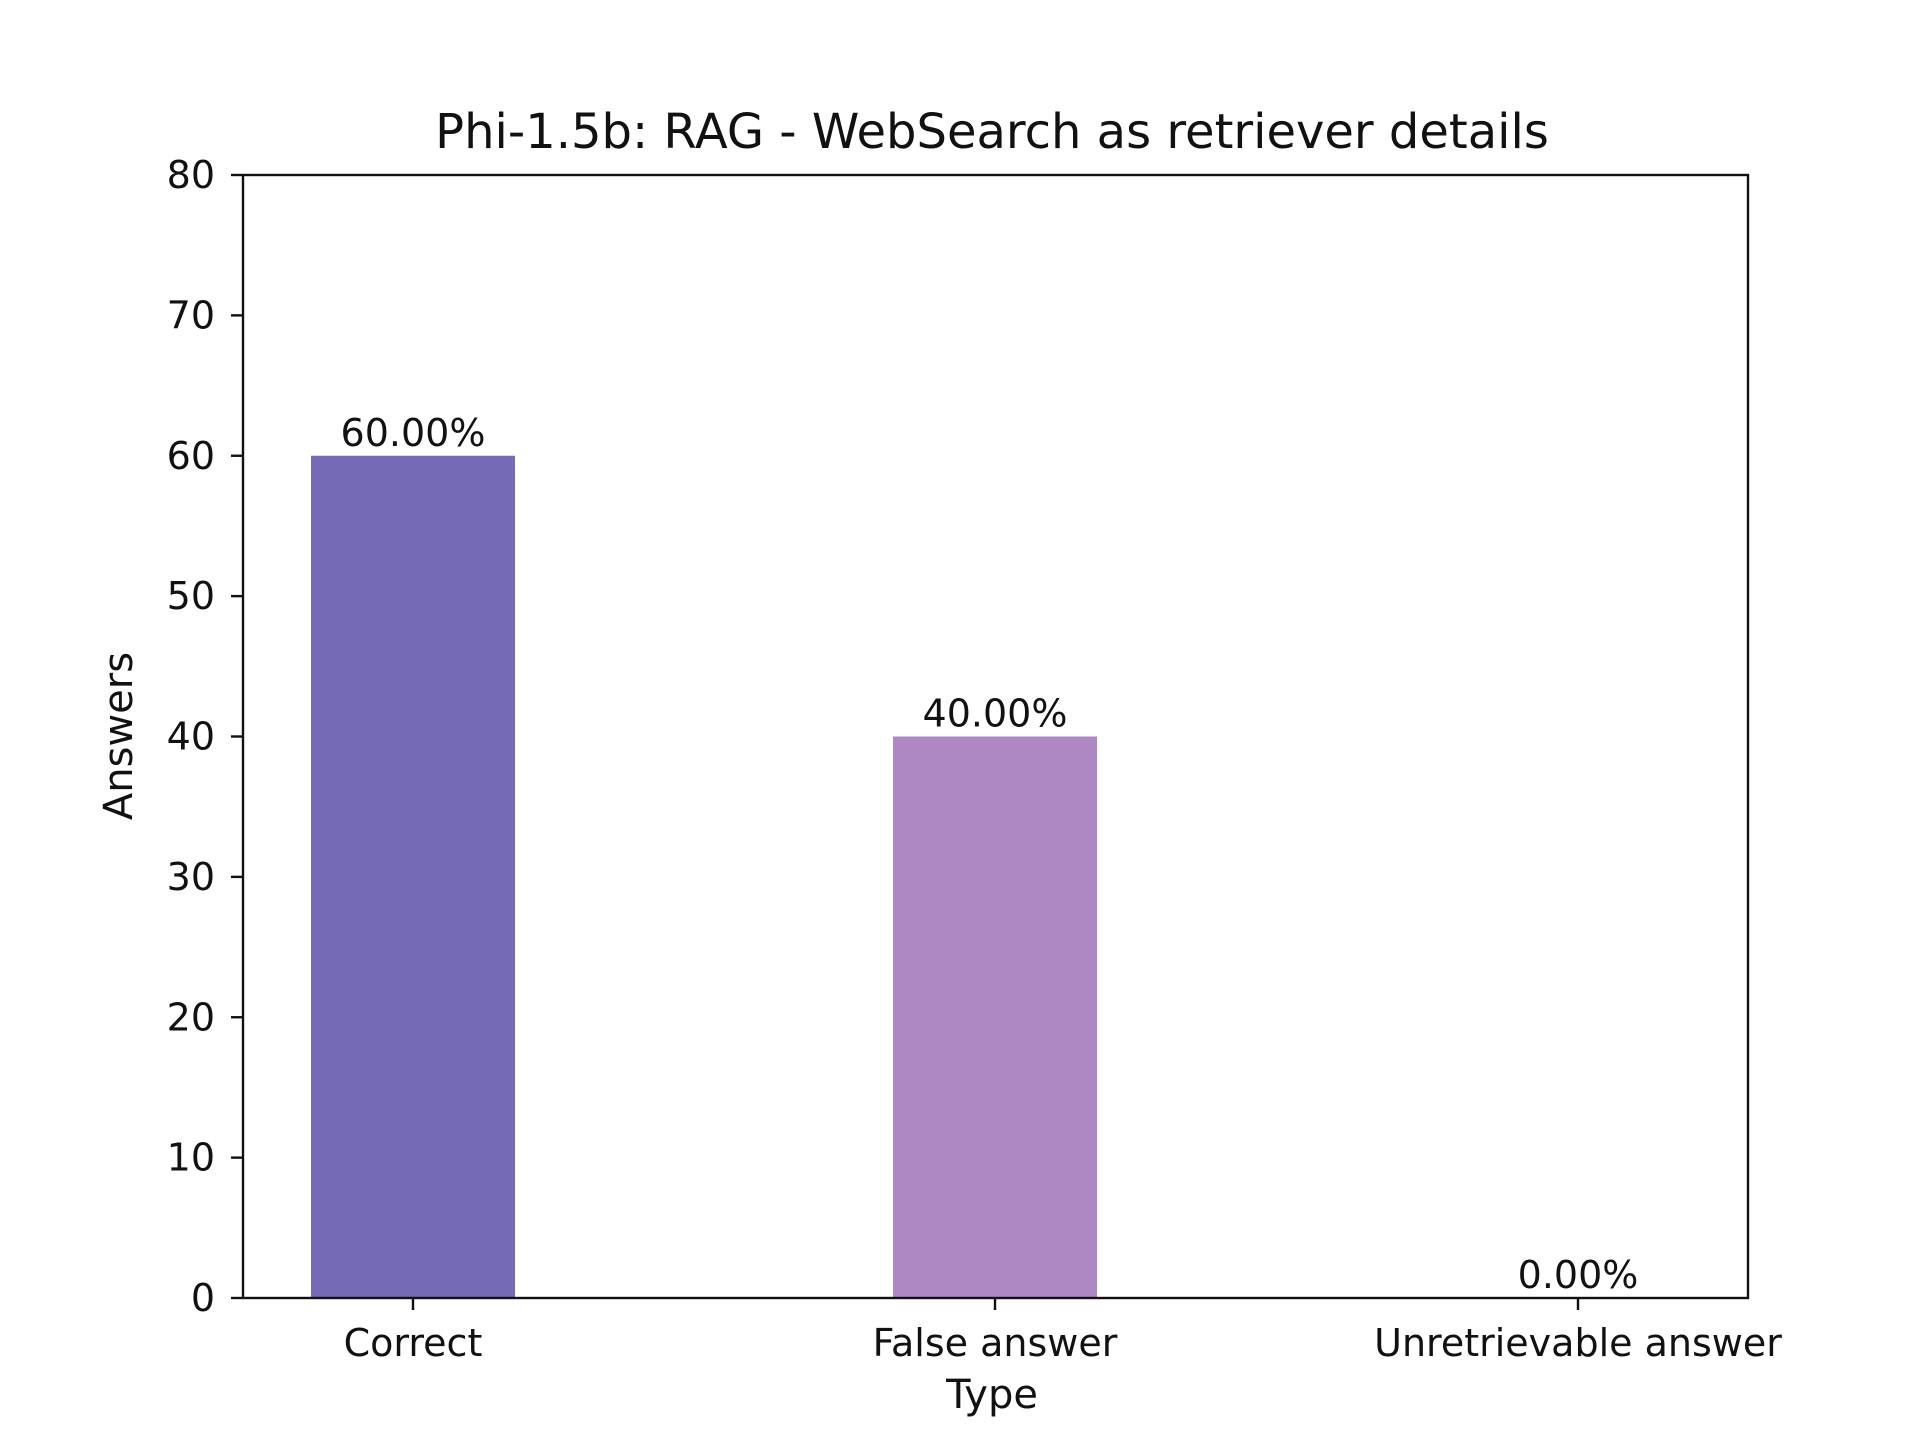 The image size is (1920, 1440). Describe the element at coordinates (995, 714) in the screenshot. I see `value-label-false-answer: 40.00%` at that location.